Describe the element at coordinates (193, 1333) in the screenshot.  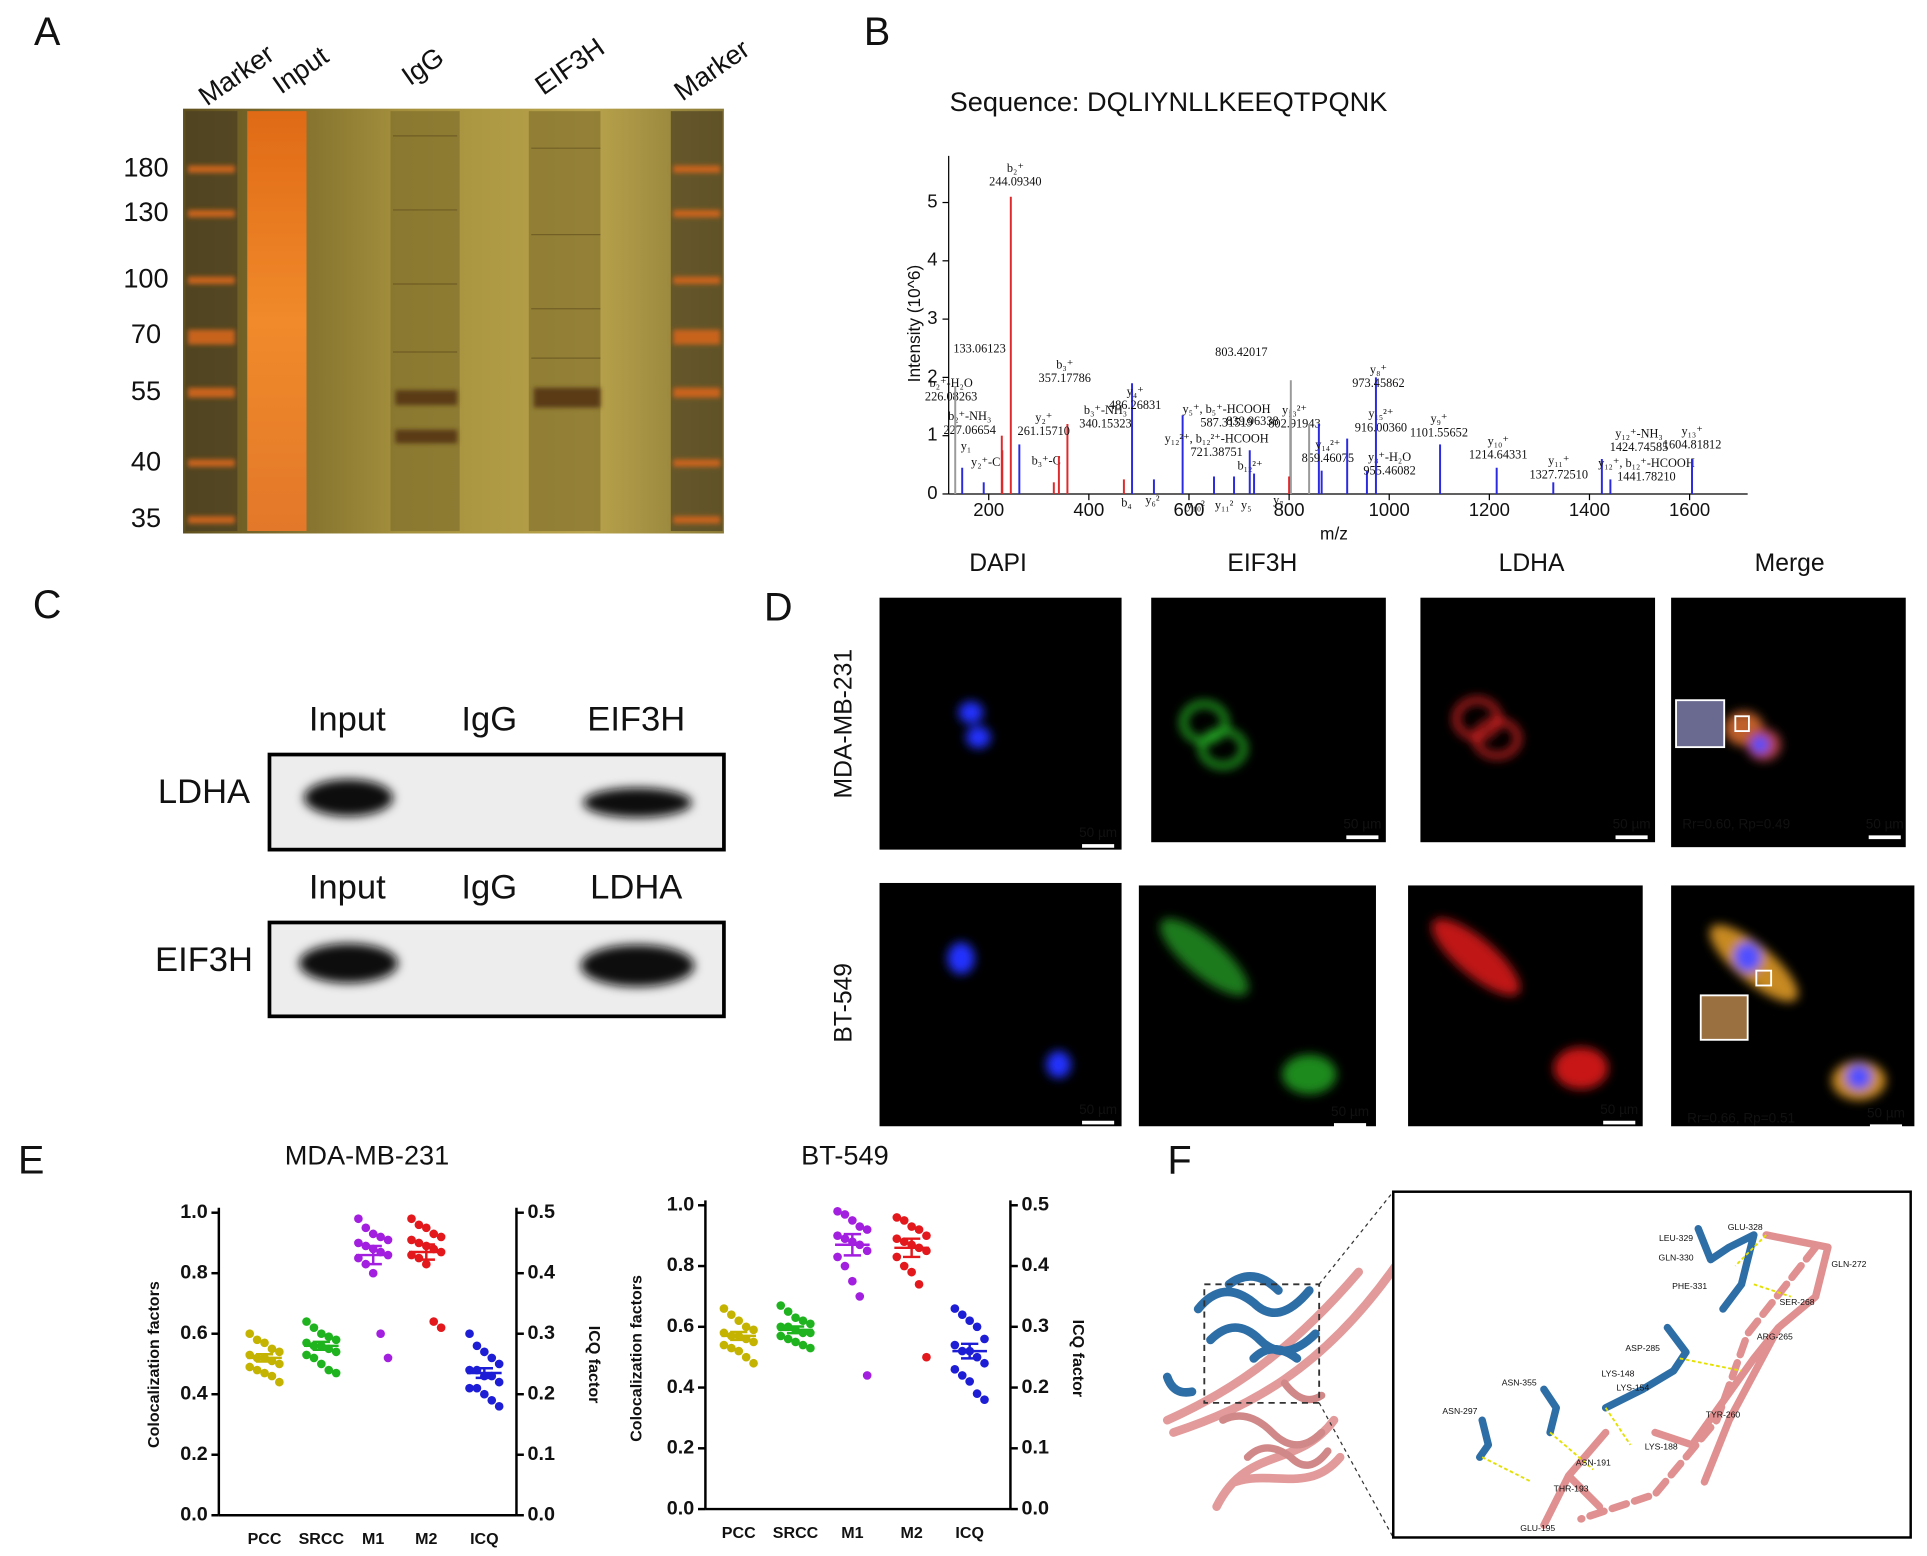
I see `y-tick-label: 0.6` at that location.